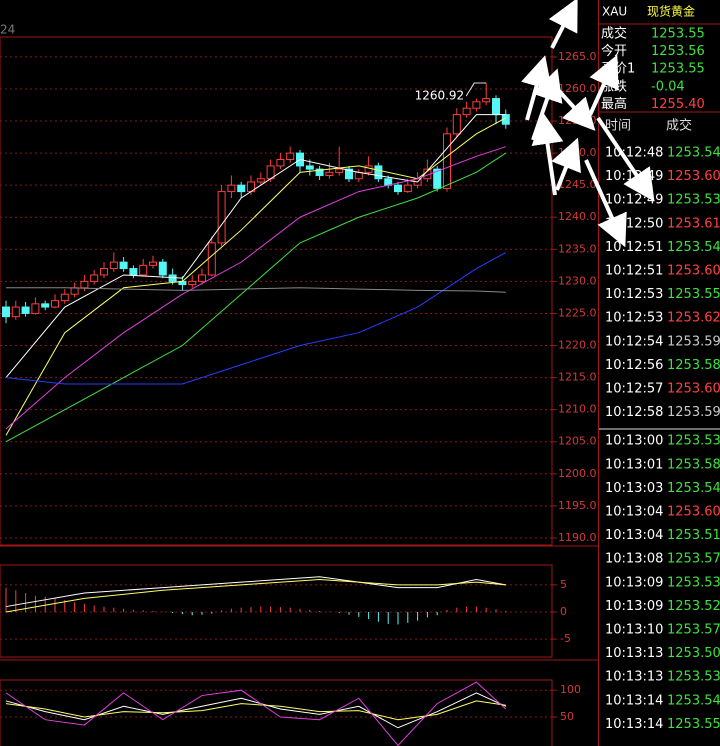  What do you see at coordinates (440, 96) in the screenshot?
I see `max-label: 1260.92` at bounding box center [440, 96].